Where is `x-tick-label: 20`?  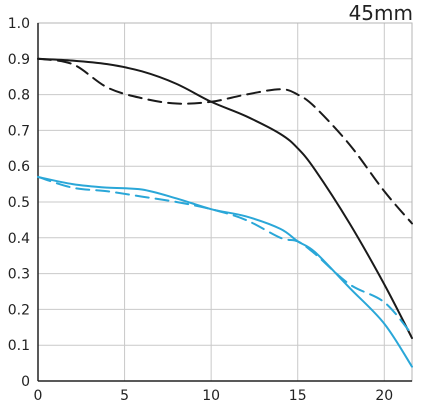
x-tick-label: 20 is located at coordinates (384, 396).